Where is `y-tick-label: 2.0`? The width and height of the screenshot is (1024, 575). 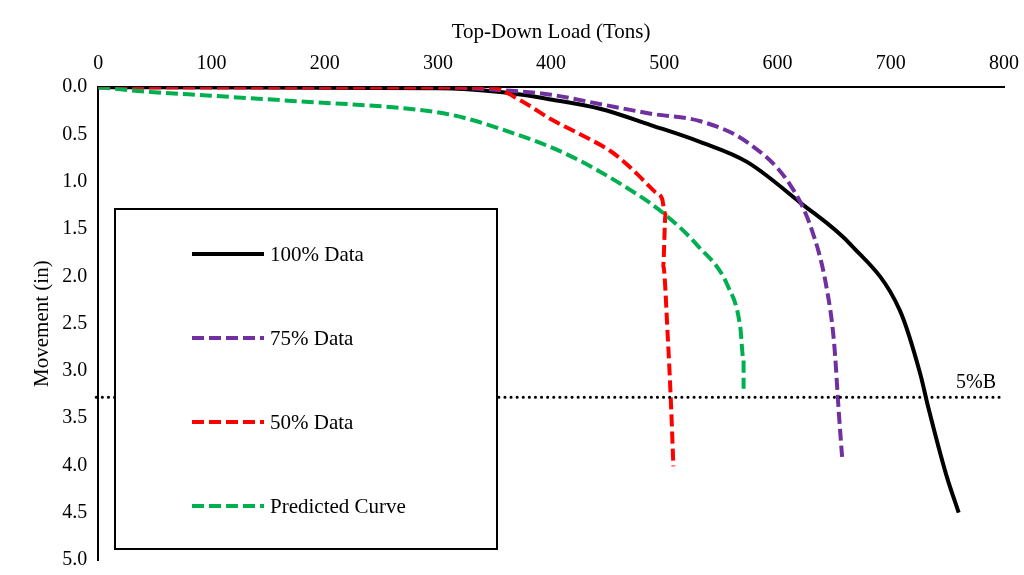
y-tick-label: 2.0 is located at coordinates (75, 274).